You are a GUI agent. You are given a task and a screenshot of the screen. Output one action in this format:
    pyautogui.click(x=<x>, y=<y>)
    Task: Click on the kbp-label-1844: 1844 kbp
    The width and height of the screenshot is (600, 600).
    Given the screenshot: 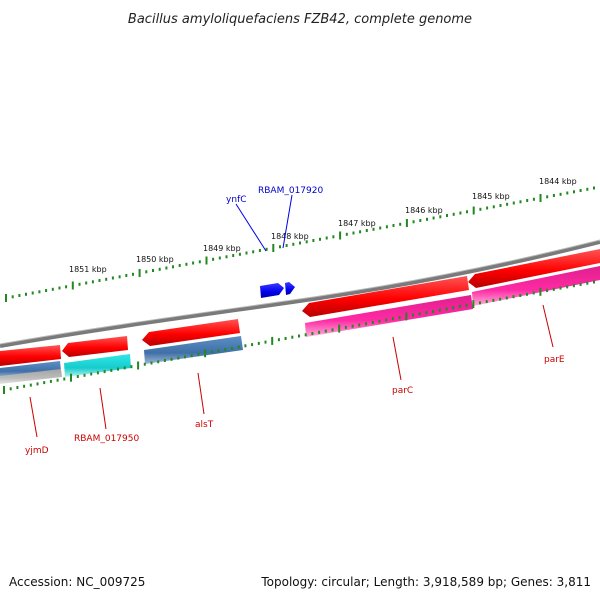 What is the action you would take?
    pyautogui.click(x=558, y=181)
    